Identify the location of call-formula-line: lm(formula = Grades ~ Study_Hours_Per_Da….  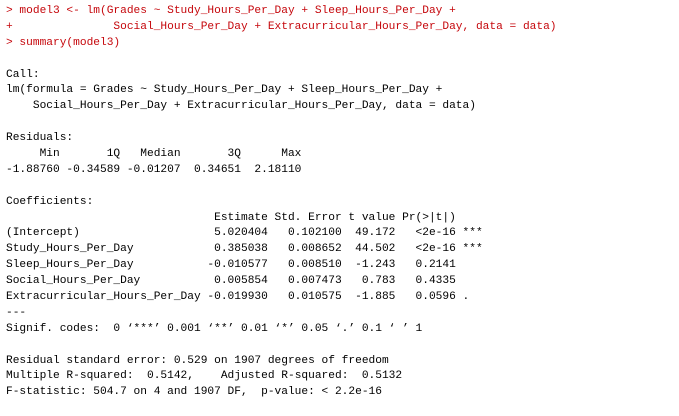
(224, 90).